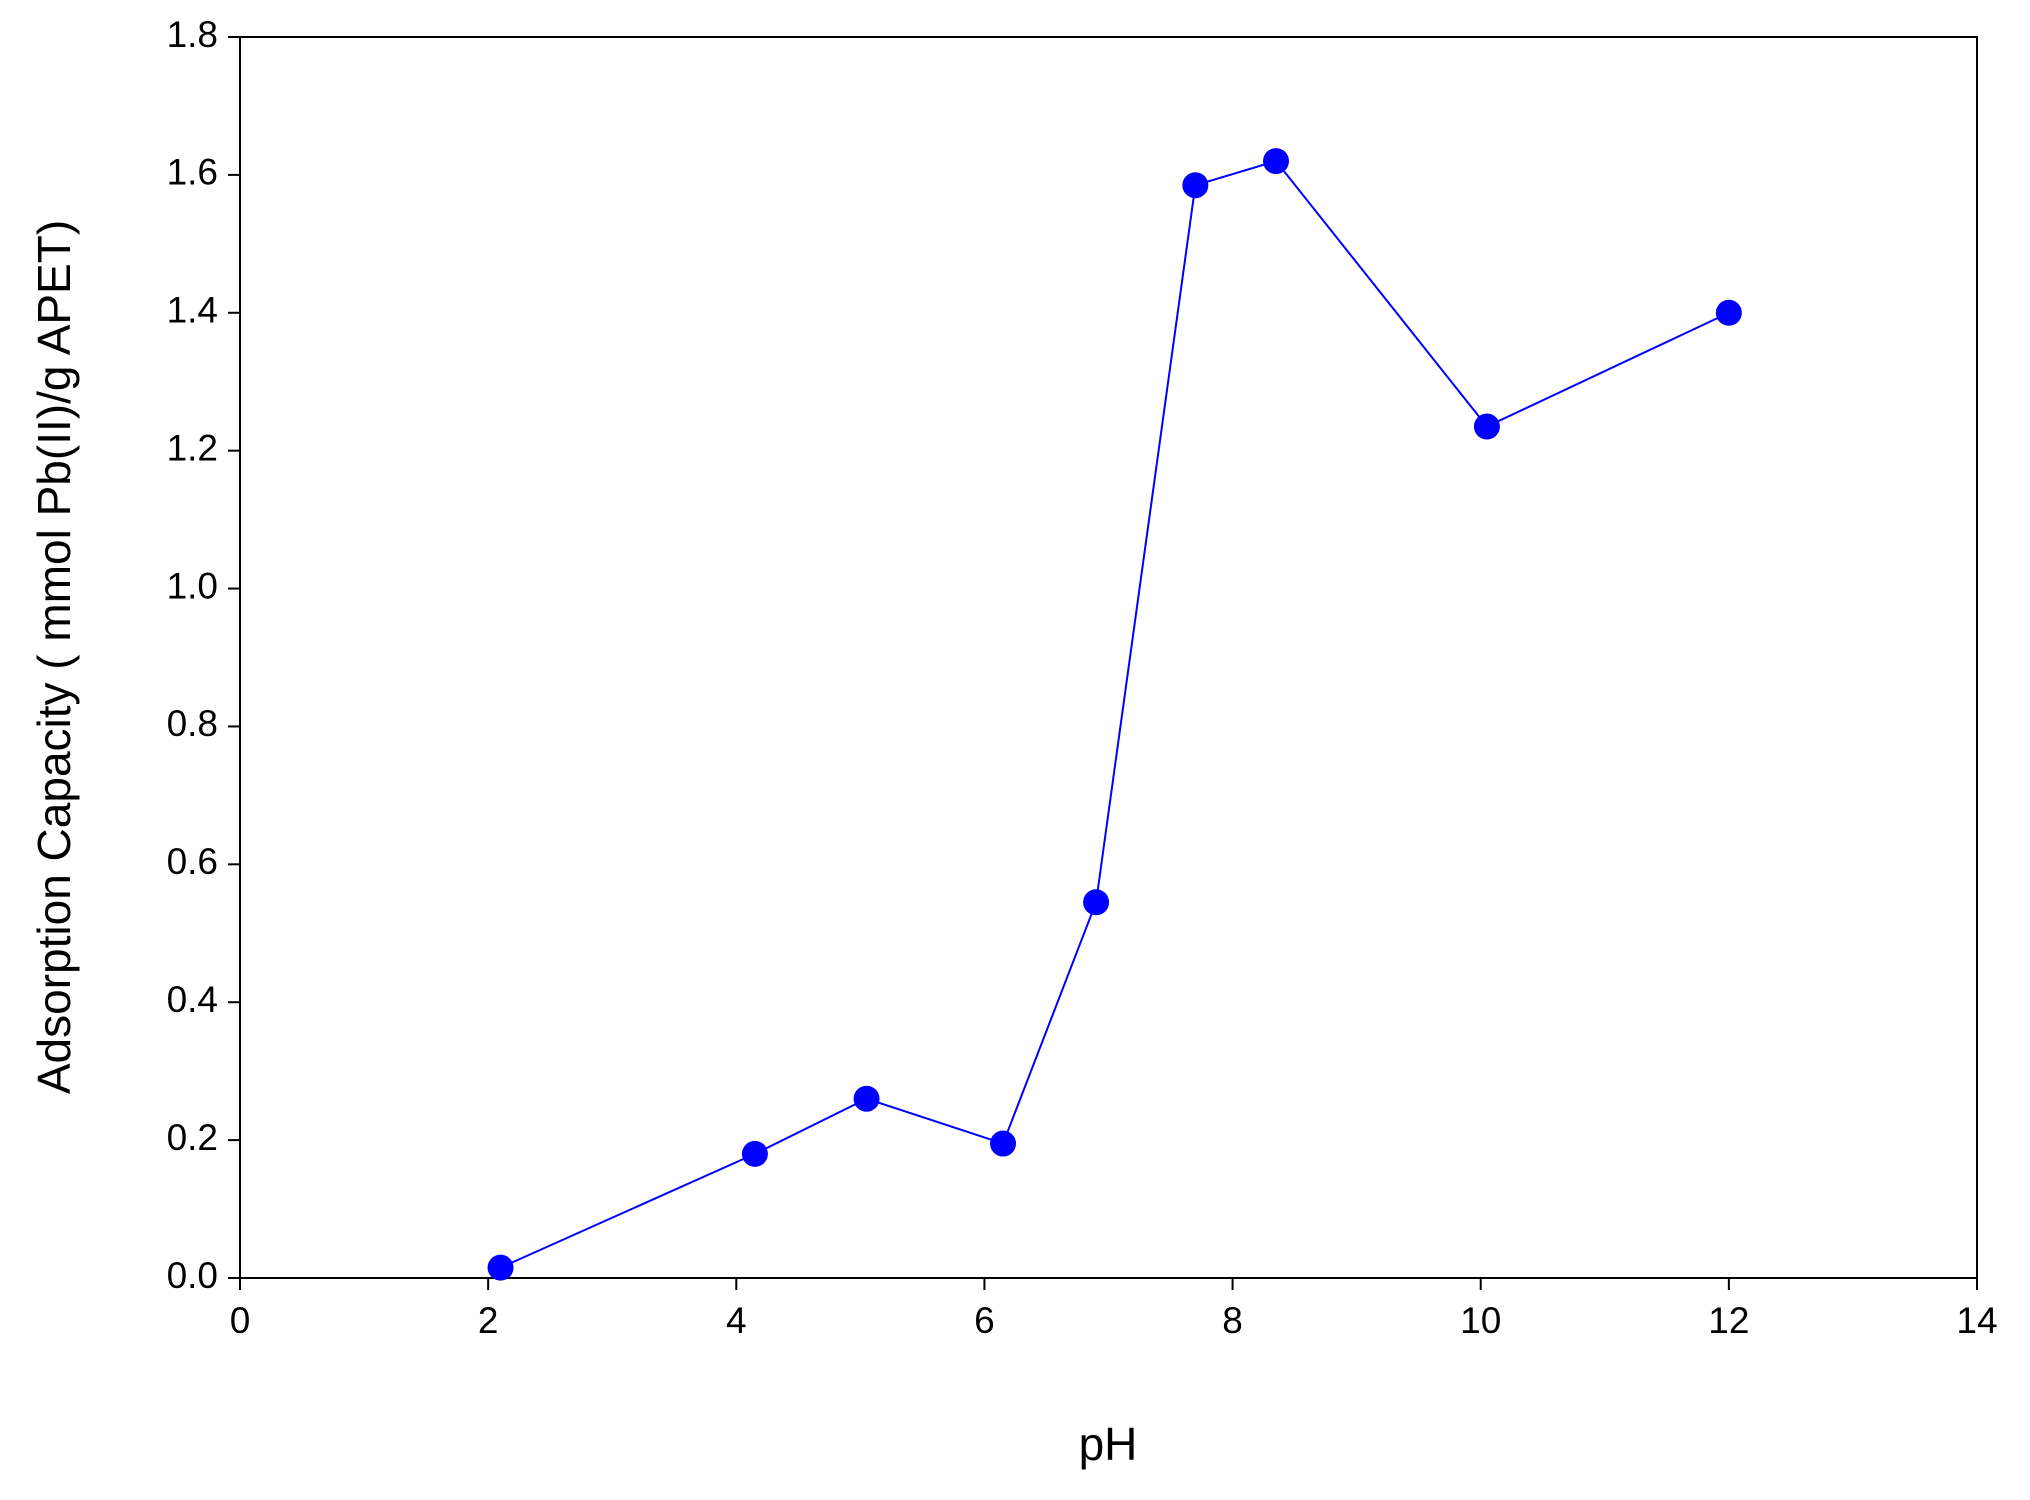 This screenshot has width=2030, height=1500. I want to click on x-tick-label: 14, so click(1976, 1320).